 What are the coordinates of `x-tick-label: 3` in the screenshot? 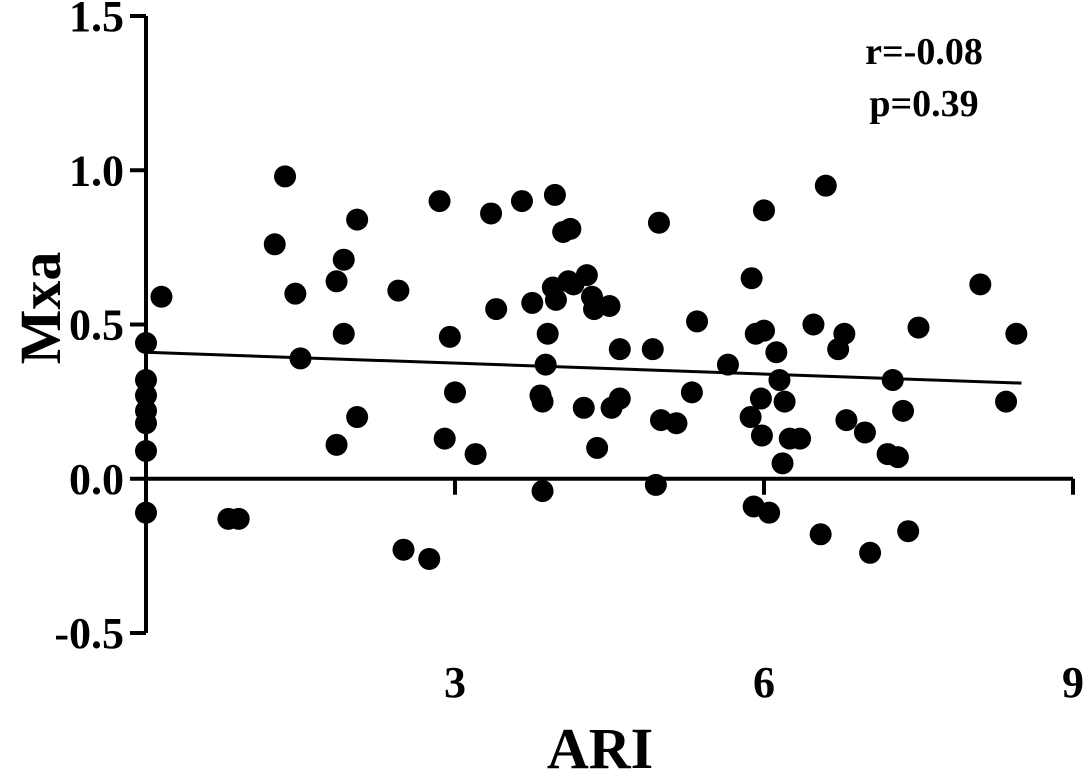 It's located at (455, 682).